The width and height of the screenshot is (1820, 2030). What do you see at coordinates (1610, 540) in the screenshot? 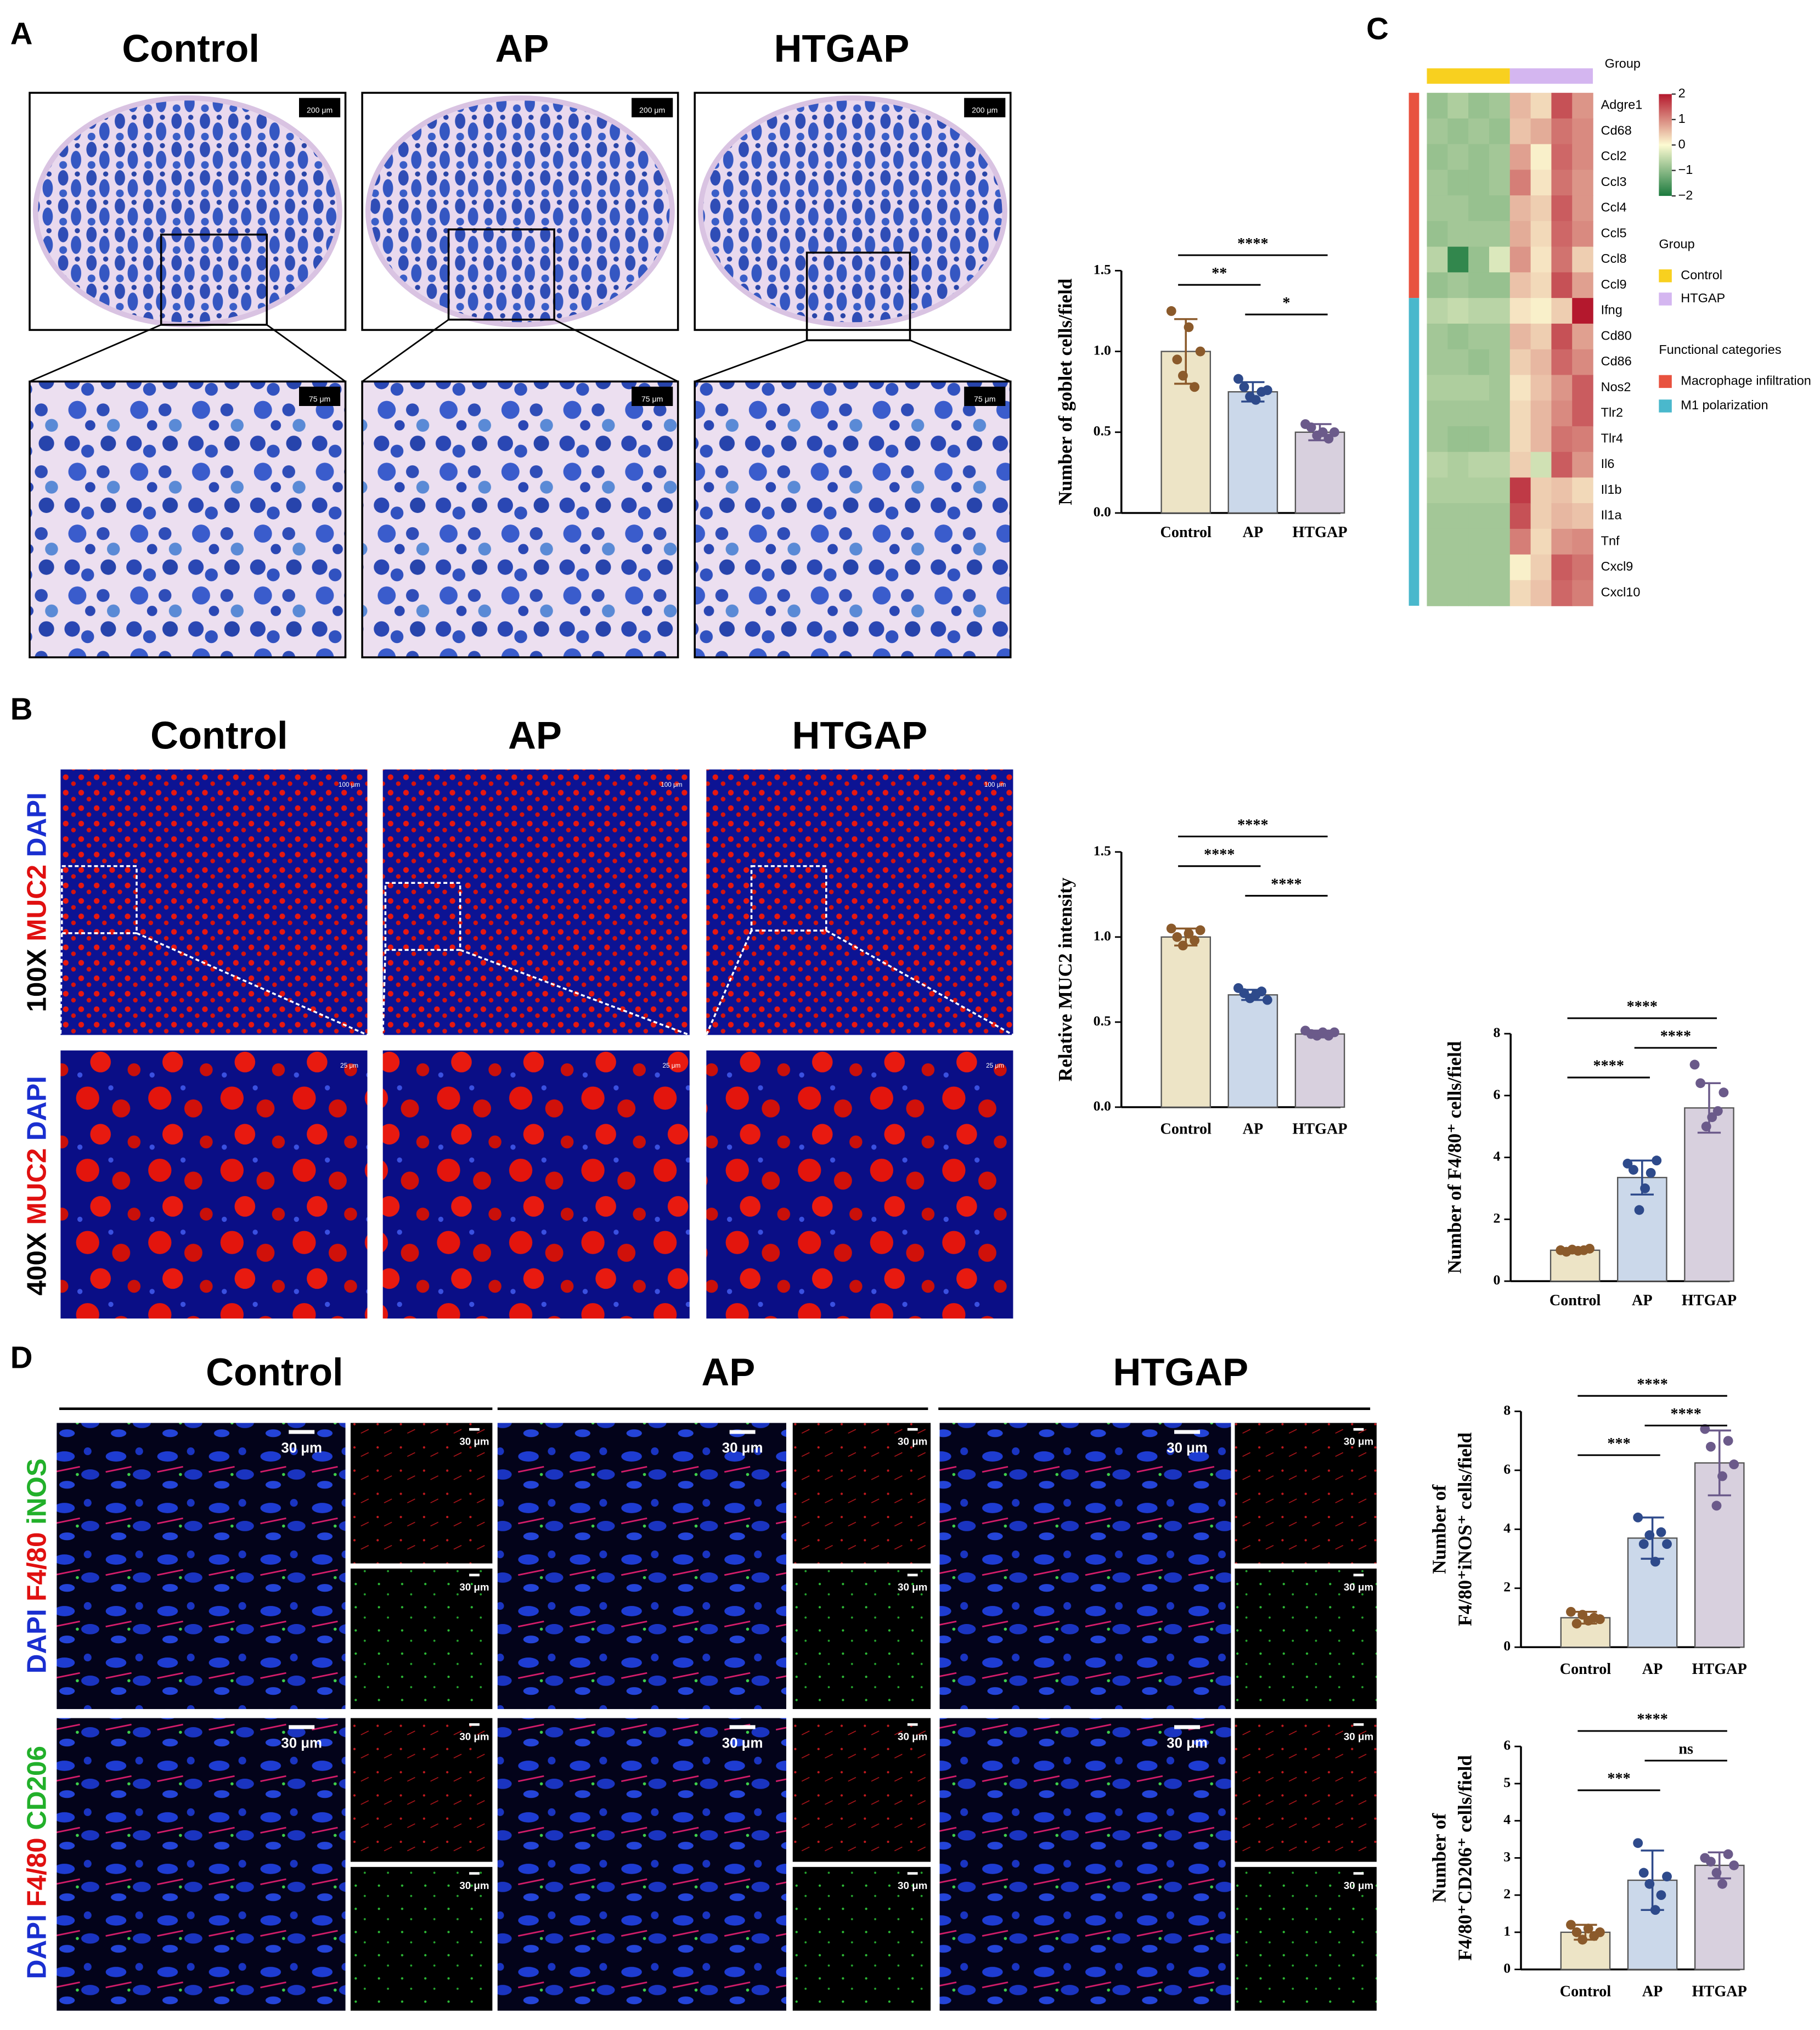
I see `row-label: Tnf` at bounding box center [1610, 540].